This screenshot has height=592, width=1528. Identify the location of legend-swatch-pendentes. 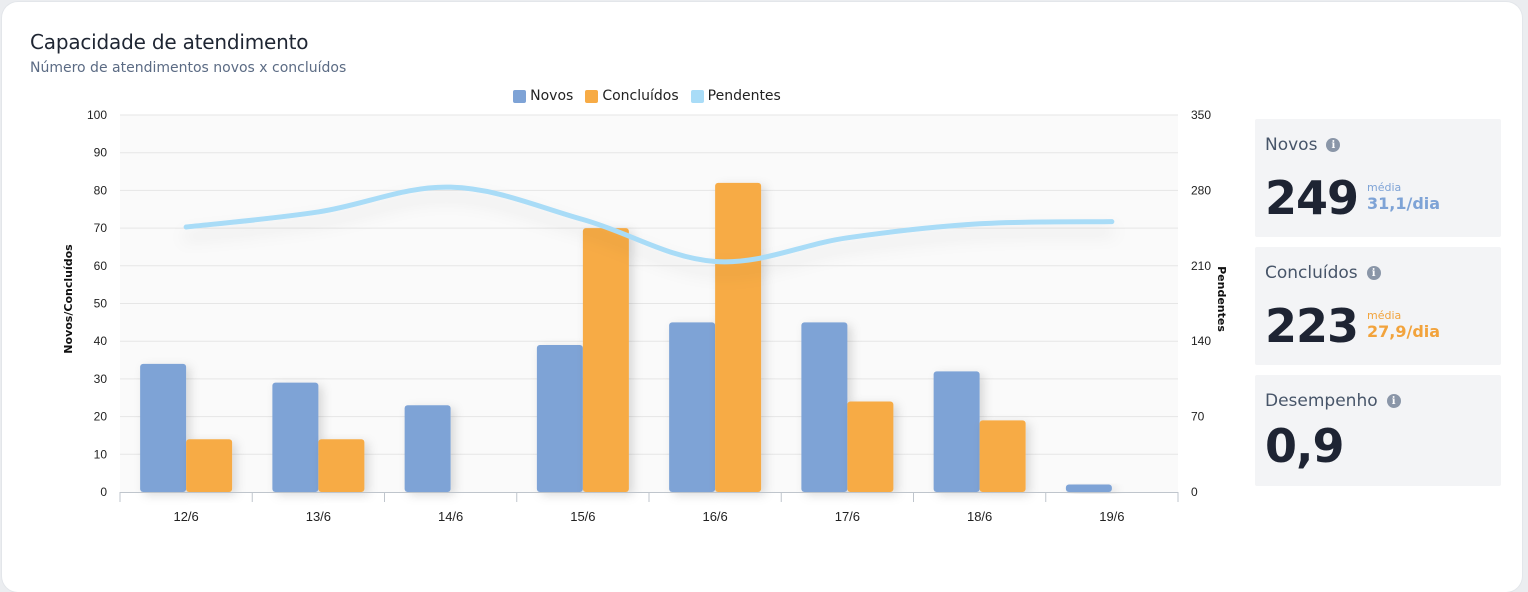
(697, 96).